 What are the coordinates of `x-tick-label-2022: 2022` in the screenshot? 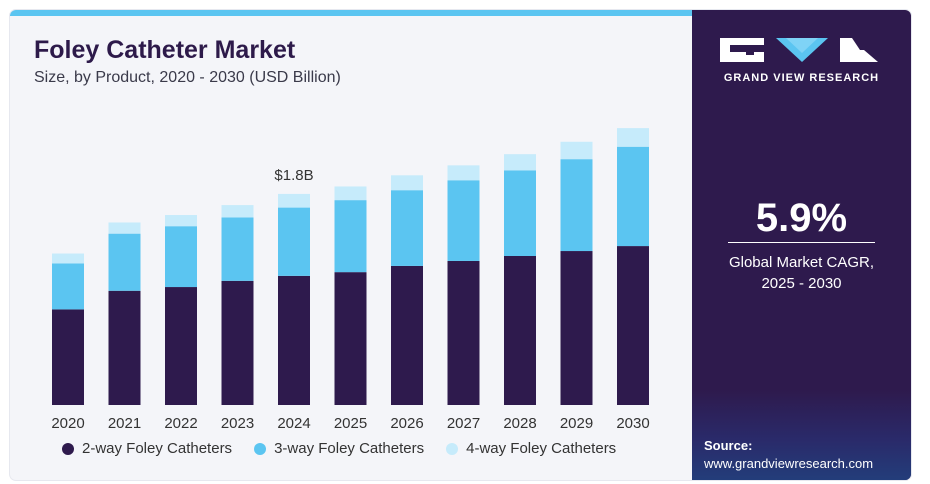 It's located at (180, 423).